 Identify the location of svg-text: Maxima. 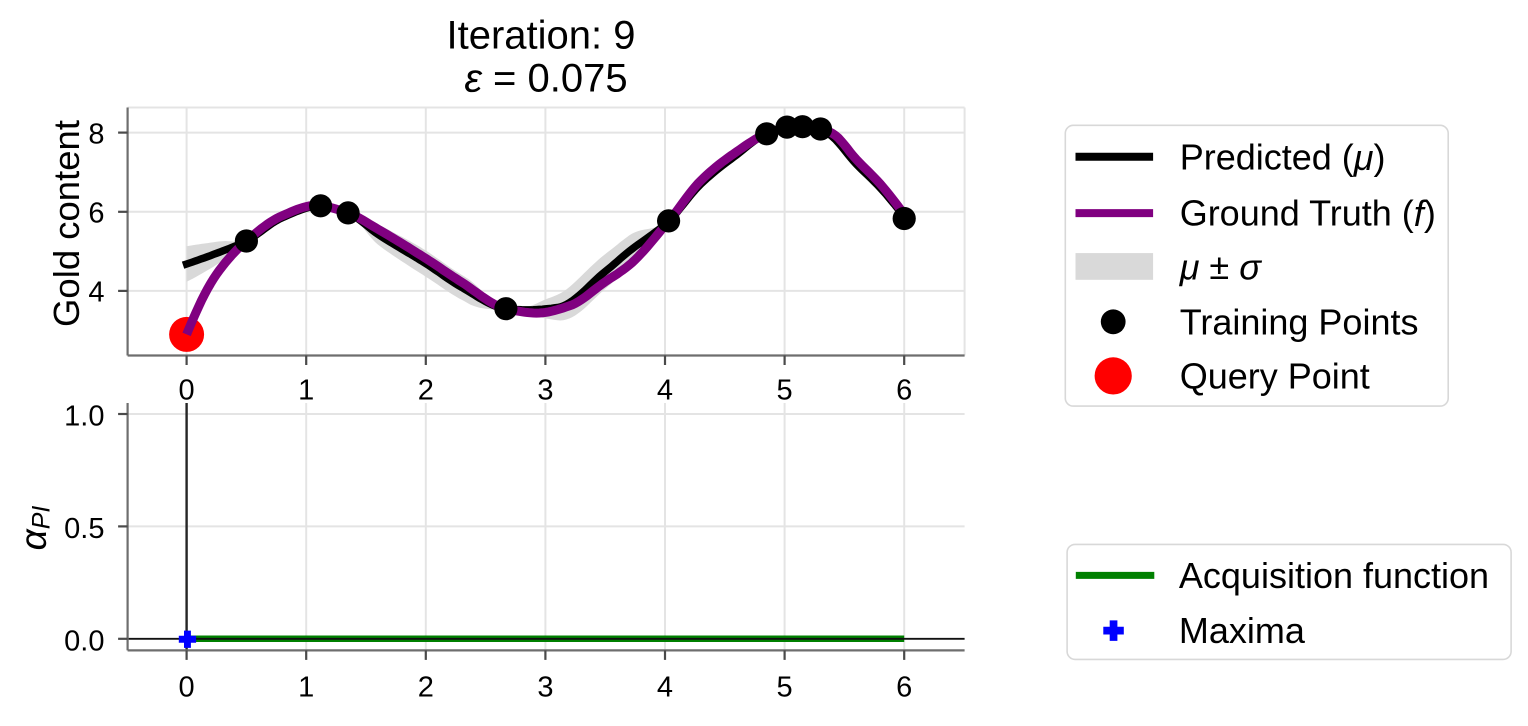
(1242, 630).